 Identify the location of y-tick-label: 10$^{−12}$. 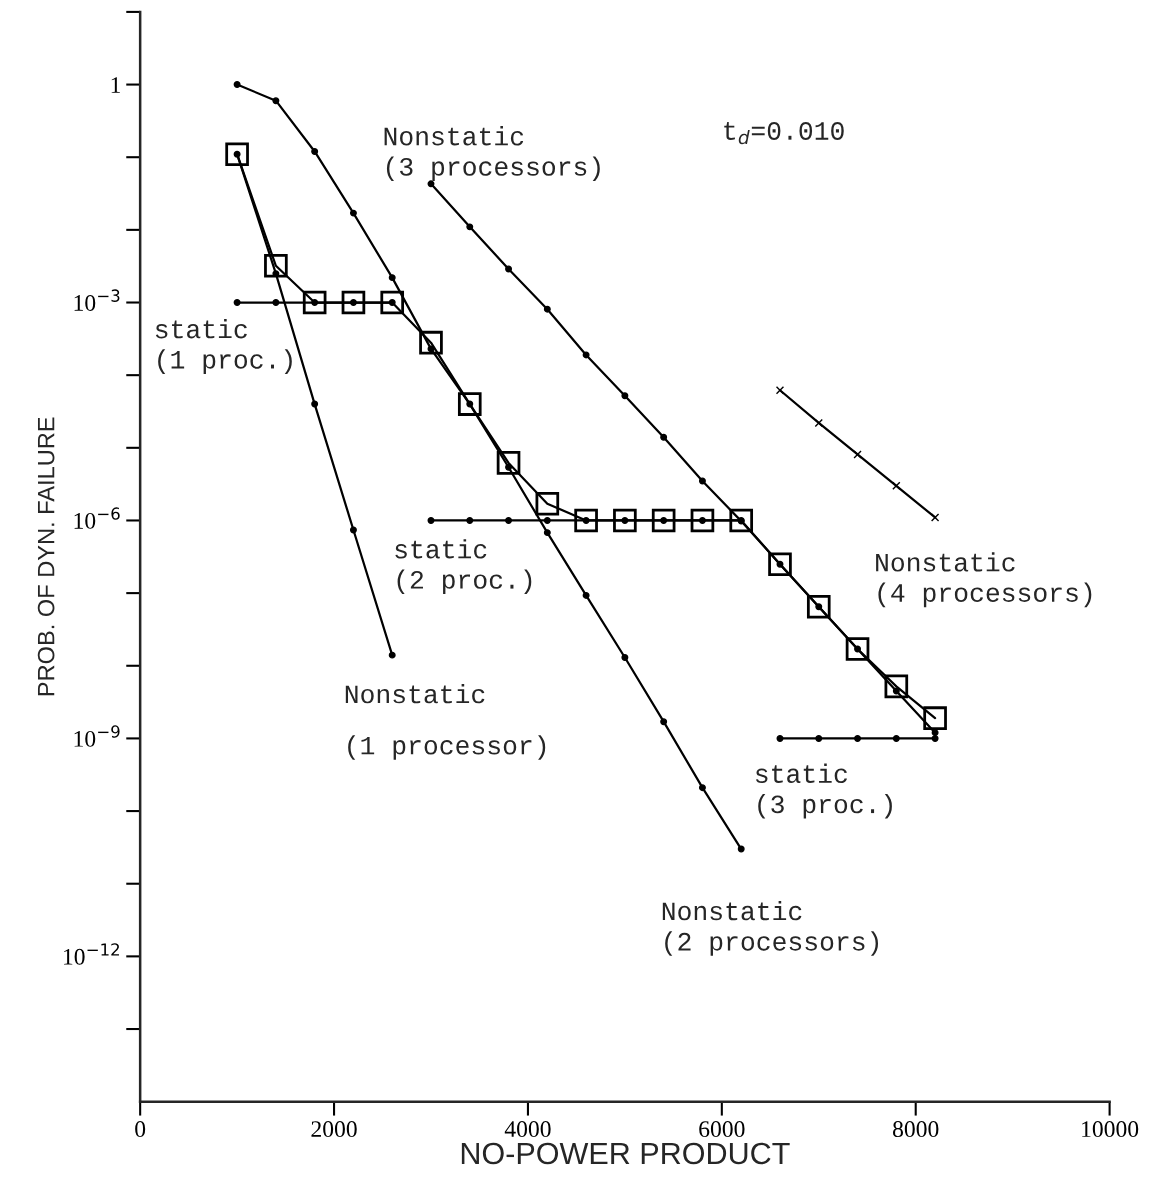
(91, 954).